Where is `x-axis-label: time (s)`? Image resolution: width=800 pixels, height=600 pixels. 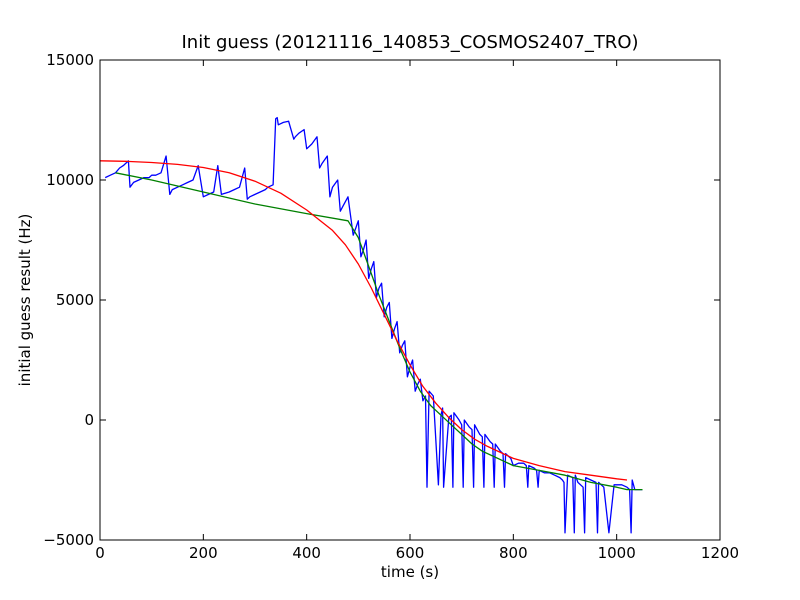 x-axis-label: time (s) is located at coordinates (410, 572).